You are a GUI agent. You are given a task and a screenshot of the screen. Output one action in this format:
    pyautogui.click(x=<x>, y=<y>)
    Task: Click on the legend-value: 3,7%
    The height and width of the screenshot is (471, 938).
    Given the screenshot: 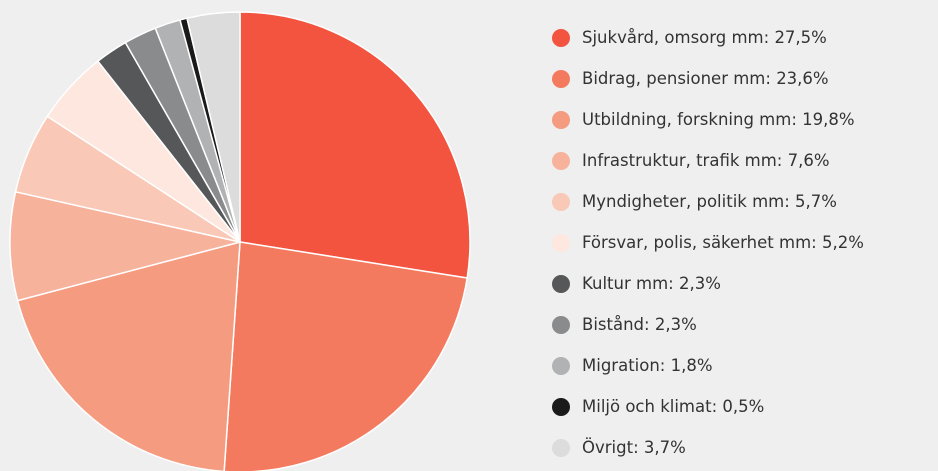 What is the action you would take?
    pyautogui.click(x=665, y=447)
    